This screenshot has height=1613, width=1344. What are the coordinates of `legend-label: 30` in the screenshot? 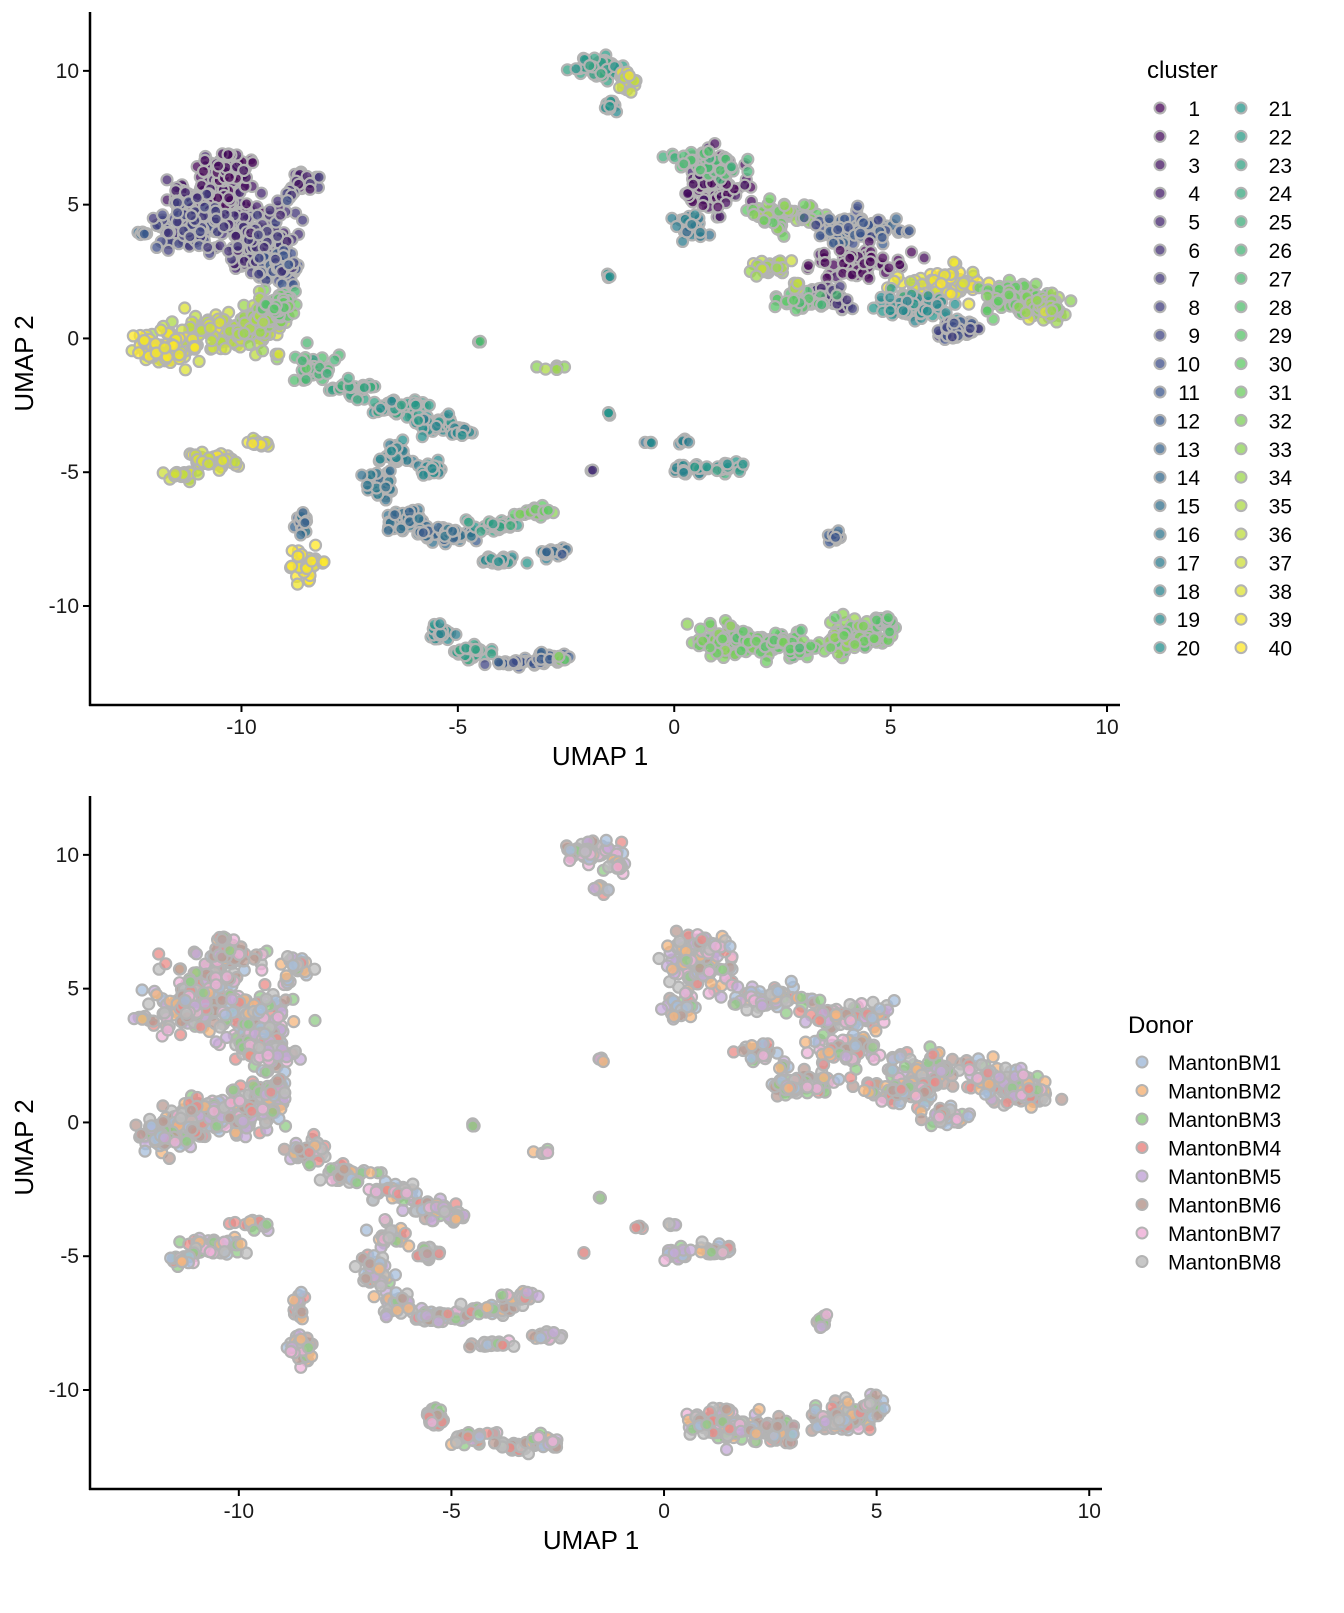 It's located at (1280, 365).